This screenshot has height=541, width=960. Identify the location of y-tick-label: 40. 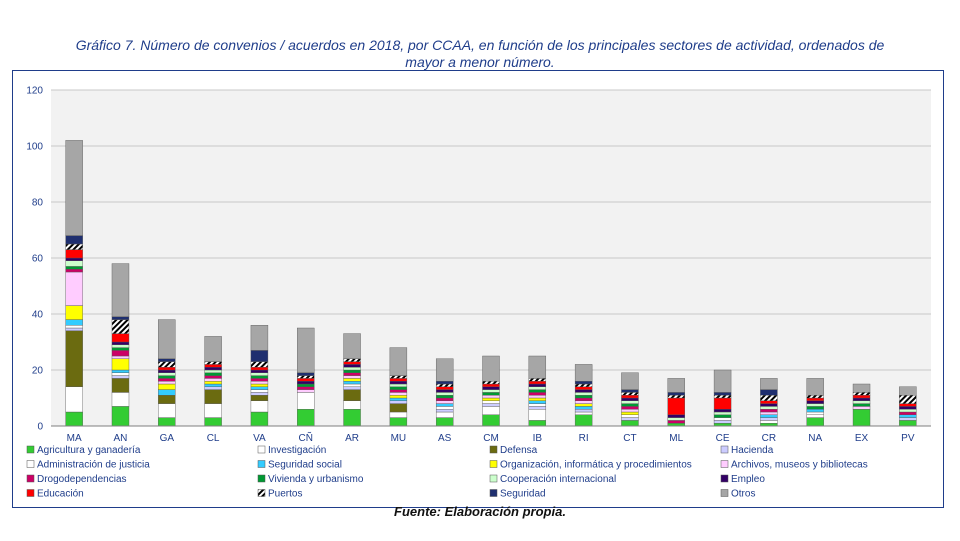
(38, 315).